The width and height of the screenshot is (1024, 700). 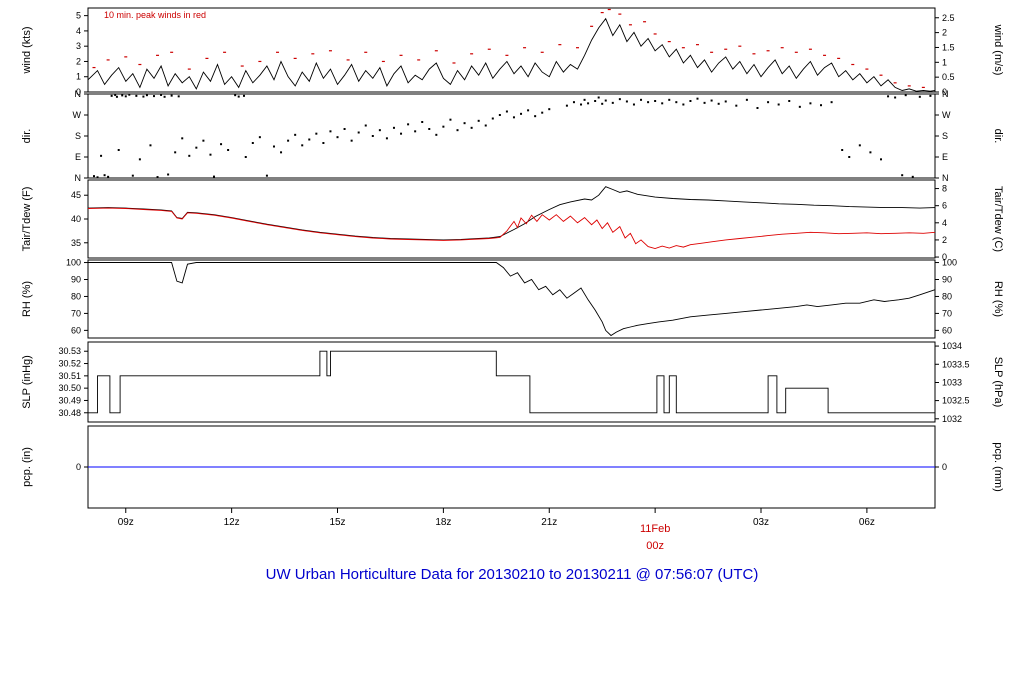 I want to click on y-tick-label: 35, so click(x=76, y=243).